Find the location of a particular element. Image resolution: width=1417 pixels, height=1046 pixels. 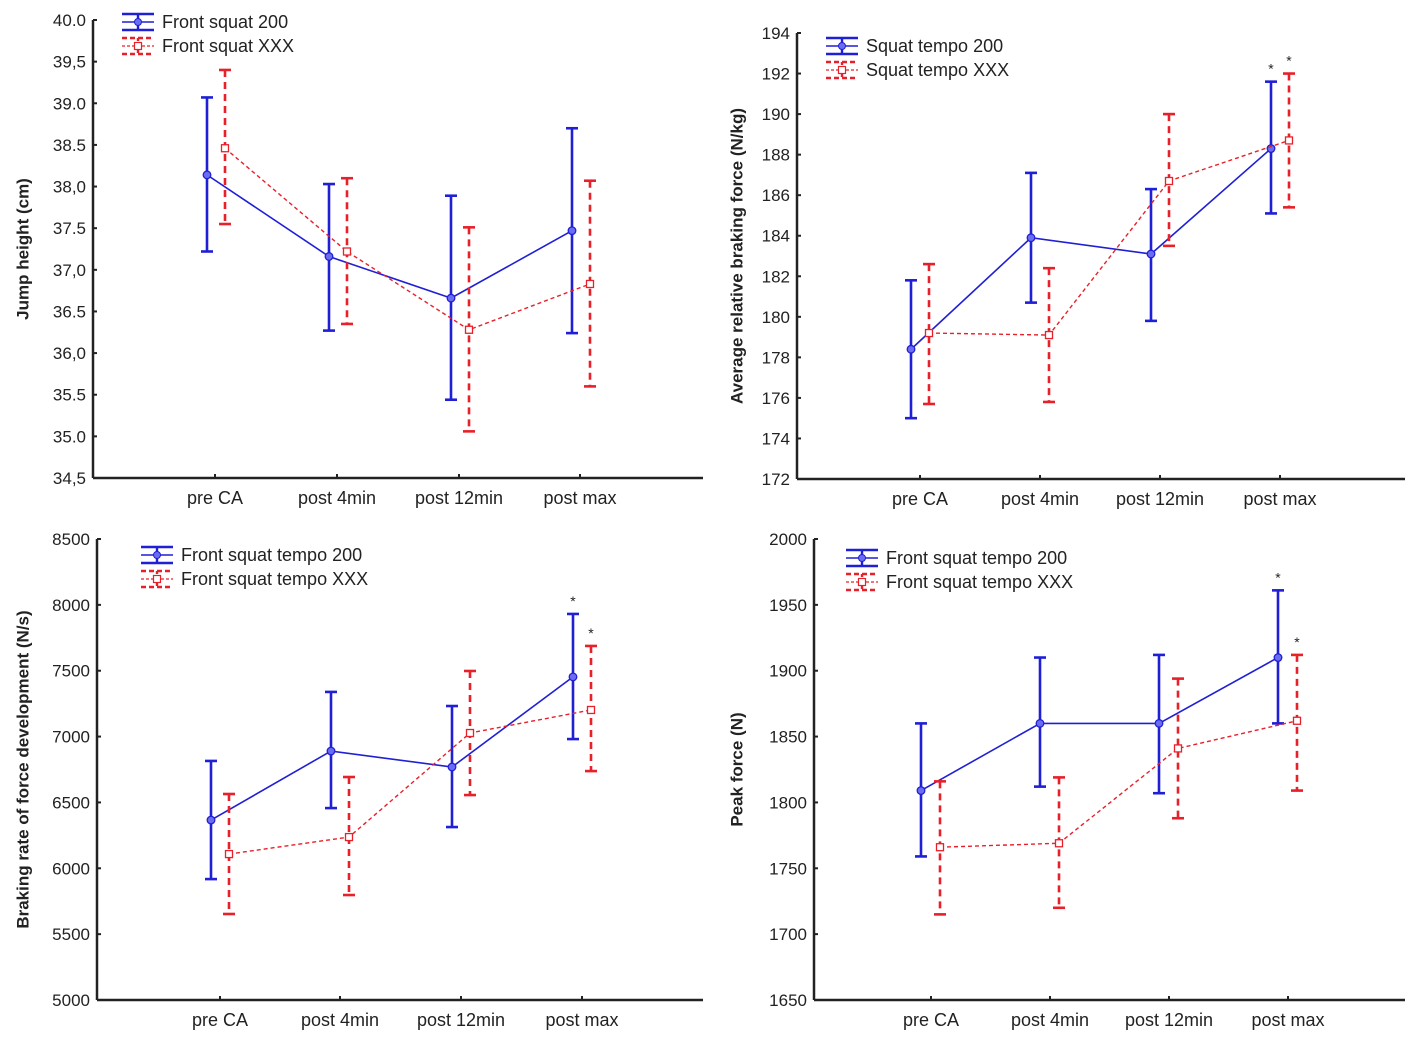

y-tick-label: 180 is located at coordinates (776, 317).